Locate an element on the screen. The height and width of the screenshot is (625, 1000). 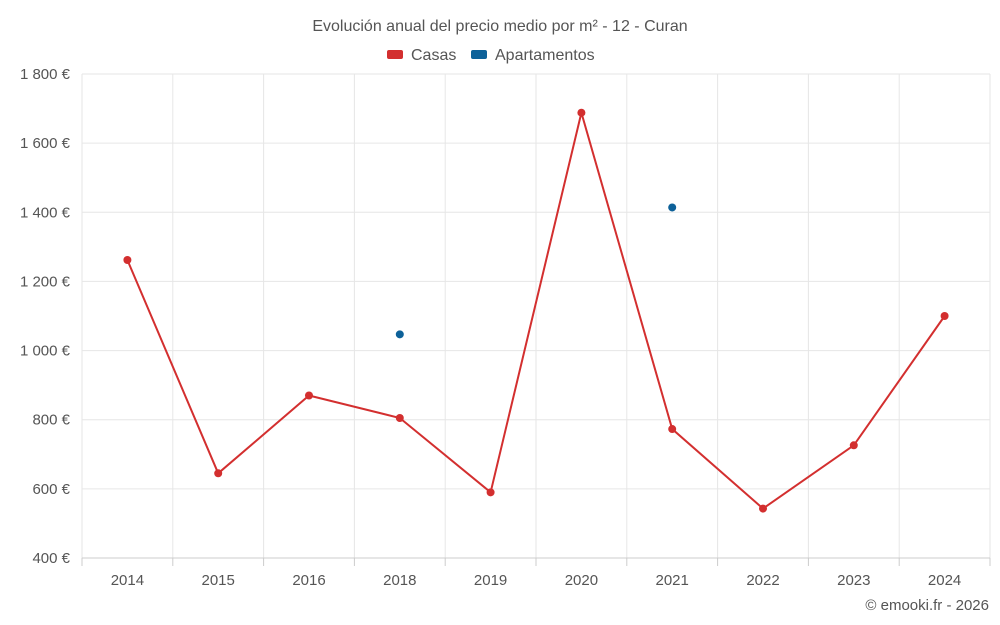
x-tick-label: 2016 is located at coordinates (308, 580).